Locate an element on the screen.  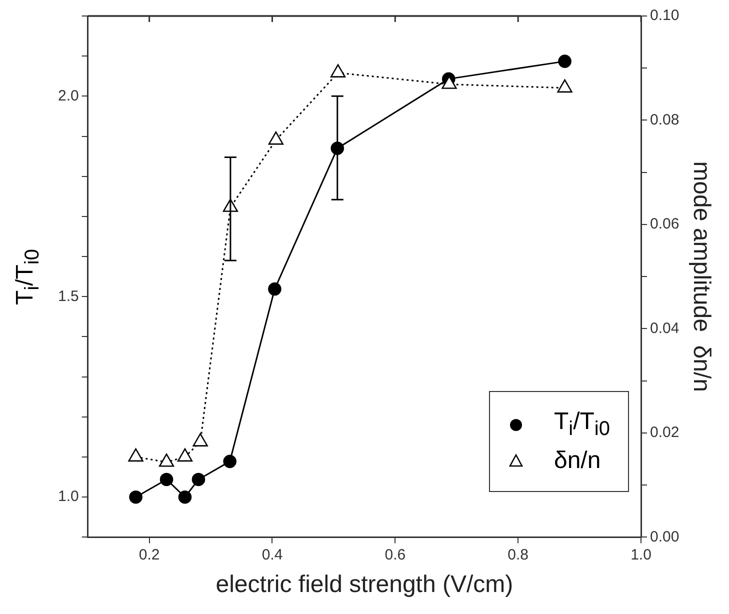
x-axis-title: electric field strength (V/cm) is located at coordinates (365, 584).